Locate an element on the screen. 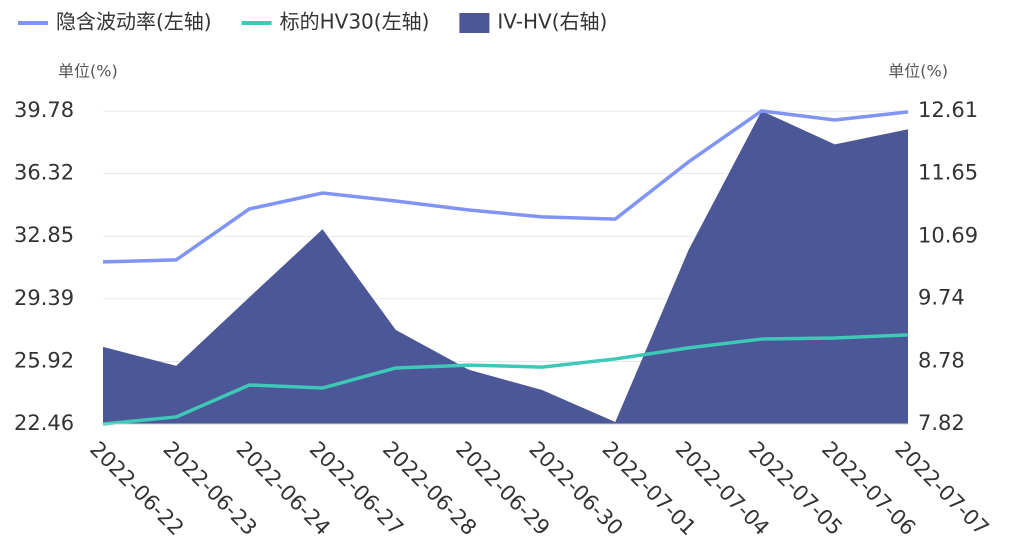 Image resolution: width=1025 pixels, height=546 pixels. y-tick-label: 39.78 is located at coordinates (44, 110).